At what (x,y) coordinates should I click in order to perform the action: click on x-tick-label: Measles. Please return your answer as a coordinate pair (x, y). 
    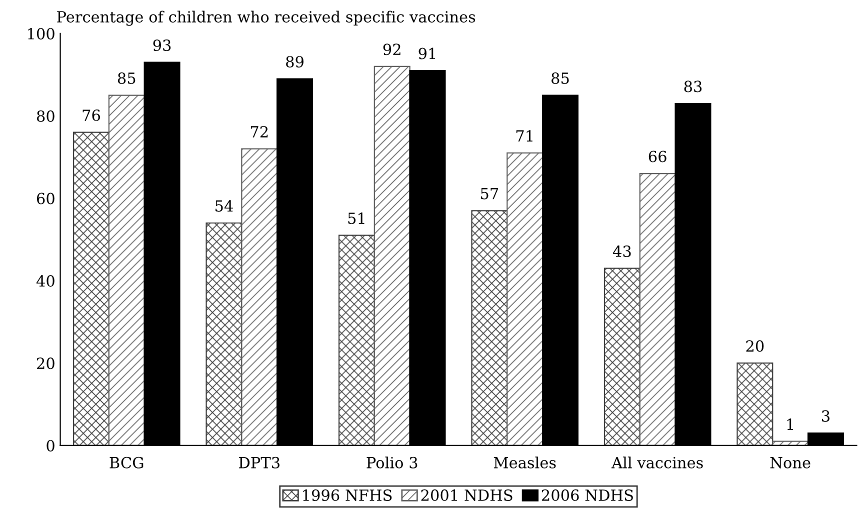
    Looking at the image, I should click on (525, 462).